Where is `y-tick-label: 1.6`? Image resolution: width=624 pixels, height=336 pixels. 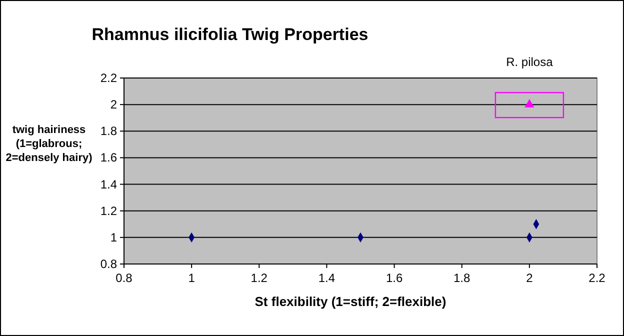
y-tick-label: 1.6 is located at coordinates (109, 157).